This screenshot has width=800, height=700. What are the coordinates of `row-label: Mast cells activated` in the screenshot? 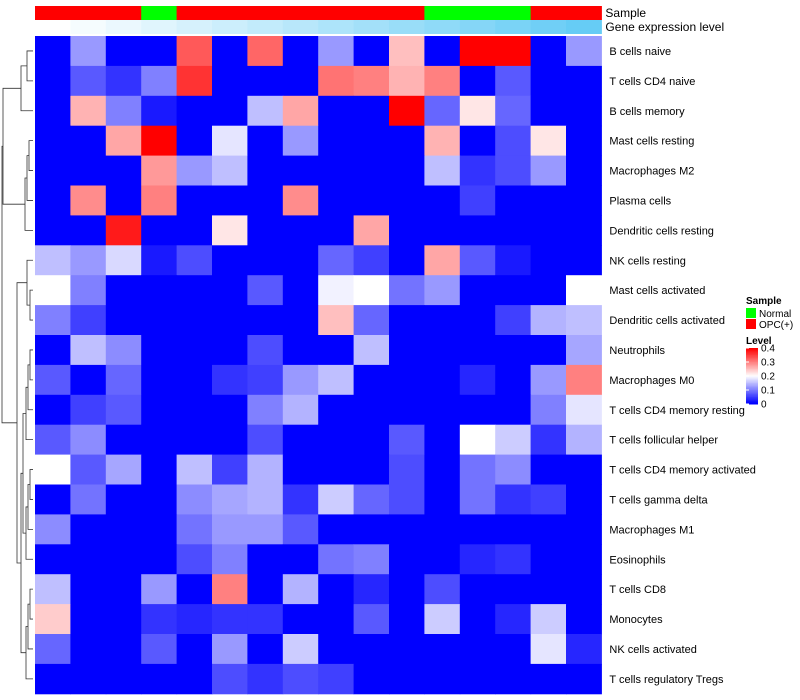 It's located at (657, 291).